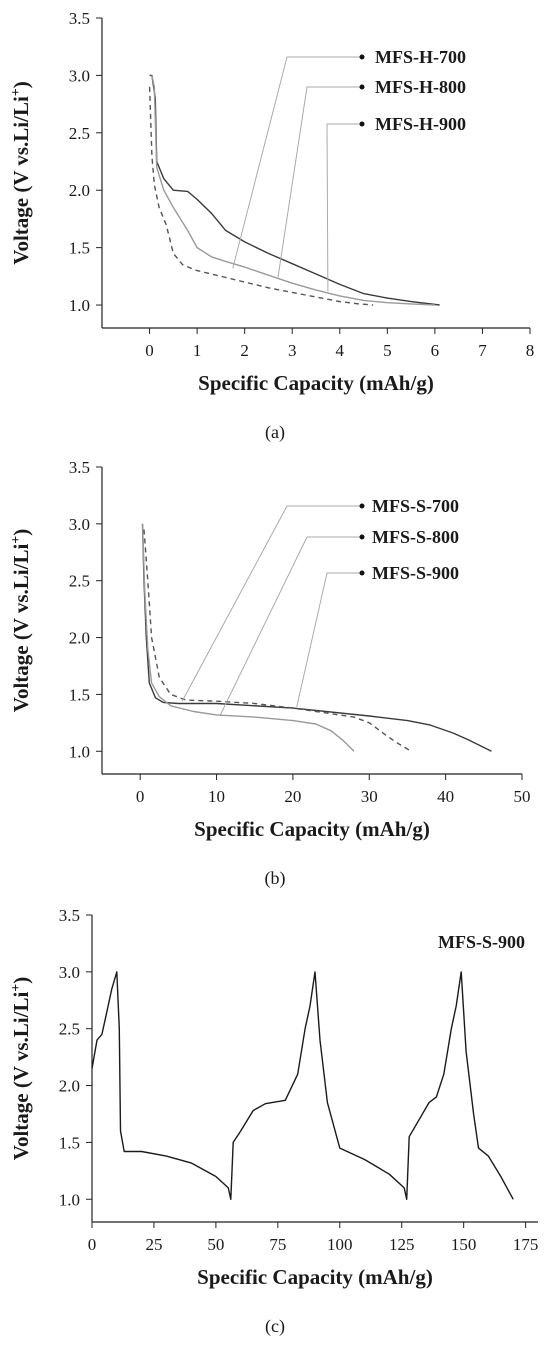 Image resolution: width=550 pixels, height=1352 pixels. Describe the element at coordinates (530, 350) in the screenshot. I see `x-tick-label: 8` at that location.